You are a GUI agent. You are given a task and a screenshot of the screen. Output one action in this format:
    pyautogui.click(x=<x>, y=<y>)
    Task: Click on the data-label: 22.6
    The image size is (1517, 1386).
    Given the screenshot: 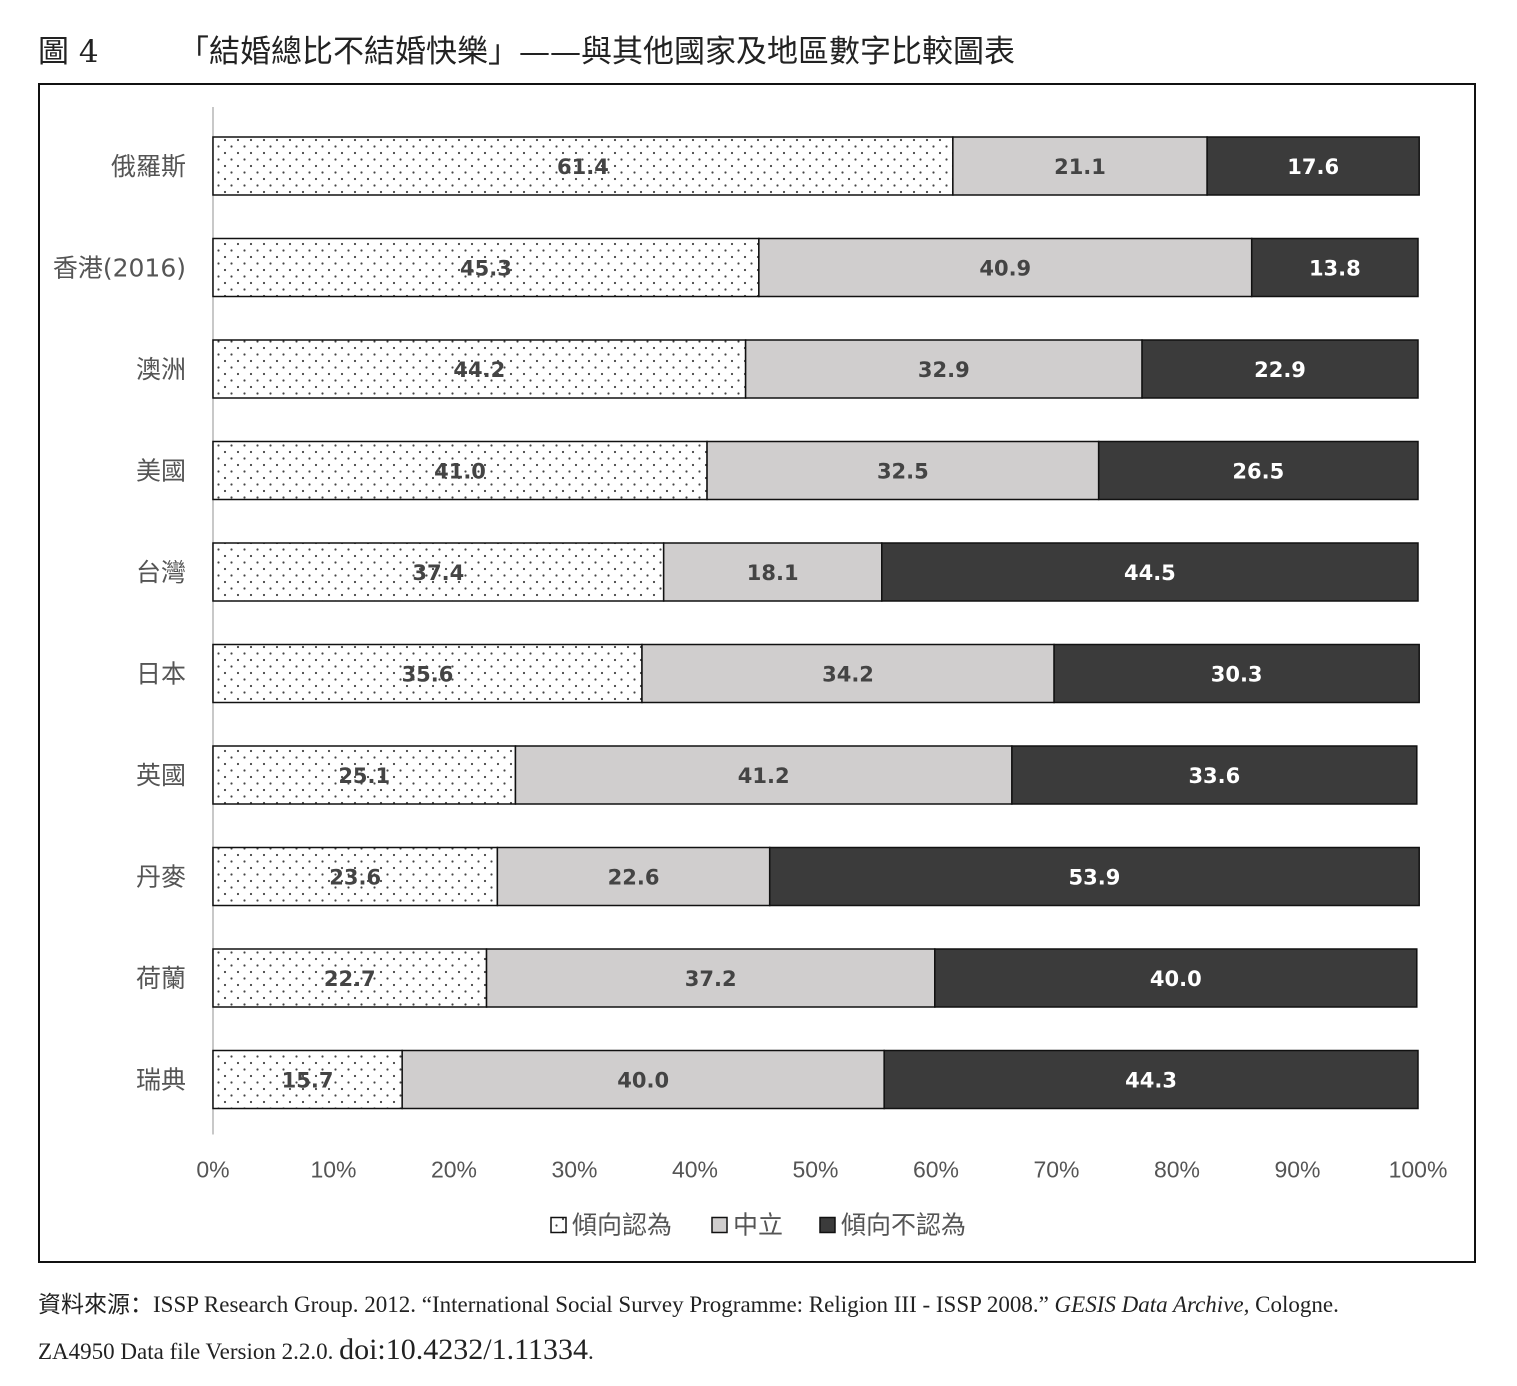 What is the action you would take?
    pyautogui.click(x=634, y=878)
    